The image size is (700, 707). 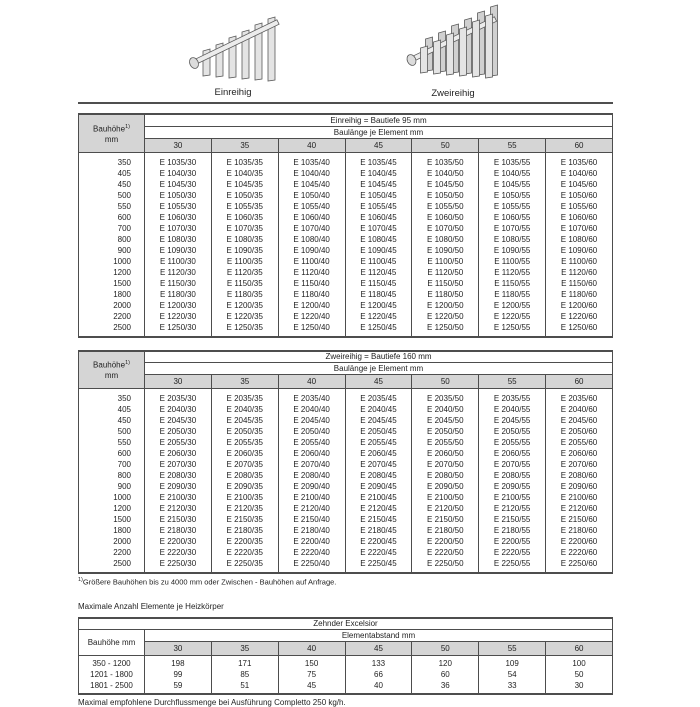 What do you see at coordinates (379, 674) in the screenshot?
I see `data-cell: 66` at bounding box center [379, 674].